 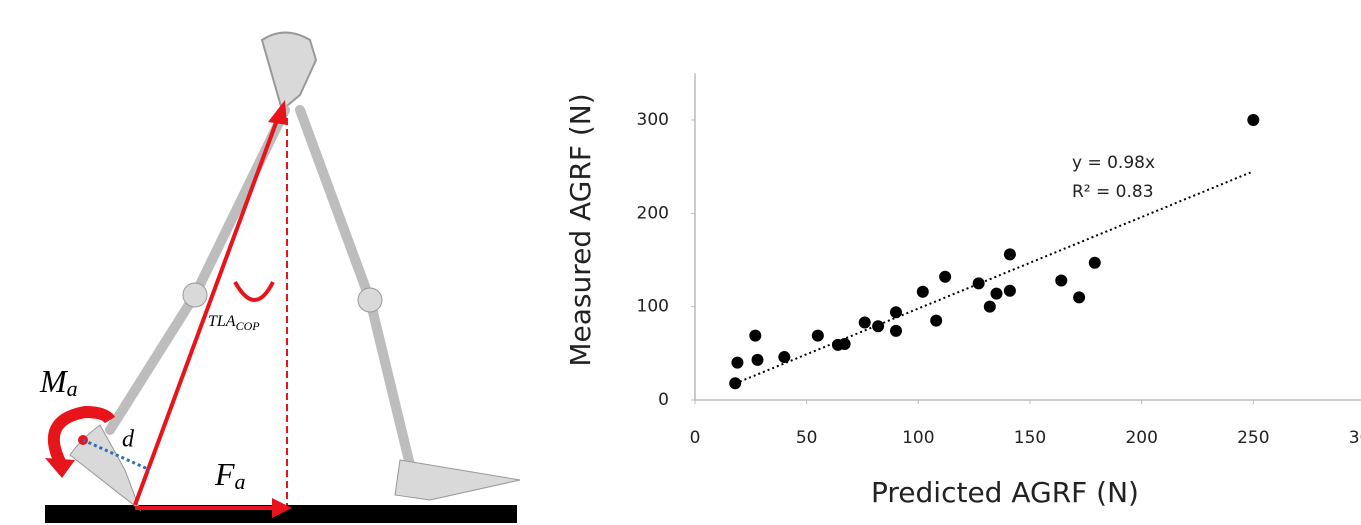 I want to click on rear-knee, so click(x=195, y=295).